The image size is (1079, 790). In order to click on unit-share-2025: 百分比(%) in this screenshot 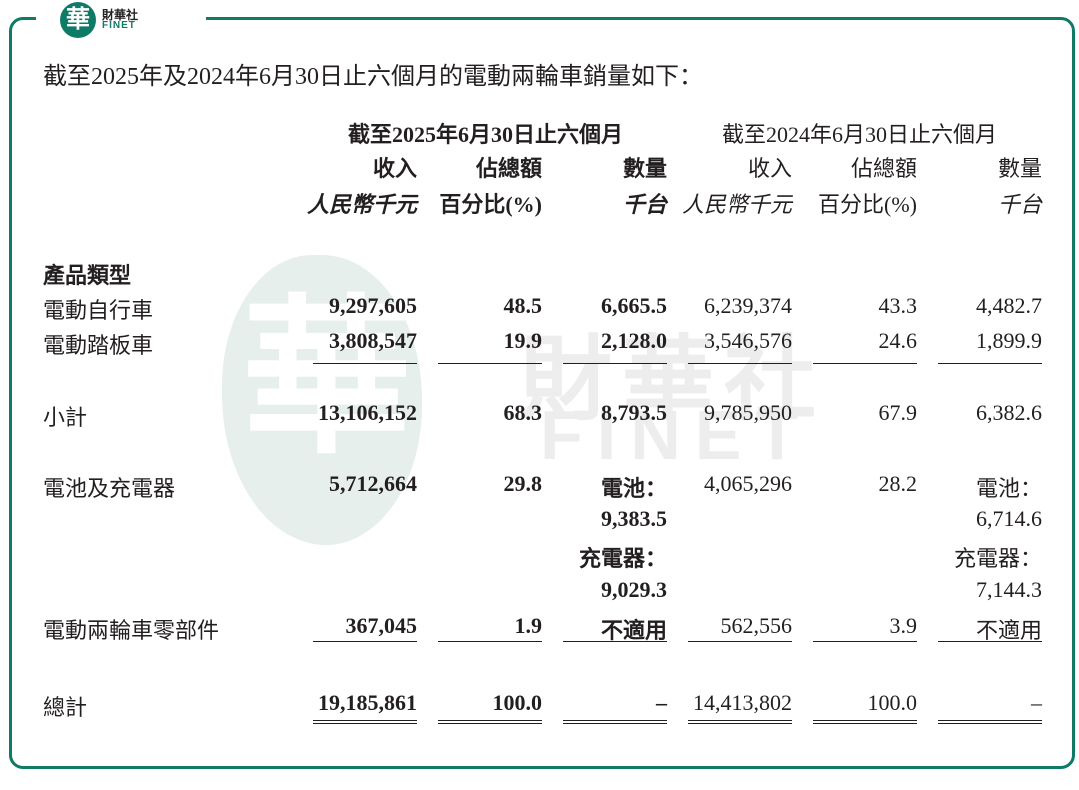, I will do `click(490, 204)`.